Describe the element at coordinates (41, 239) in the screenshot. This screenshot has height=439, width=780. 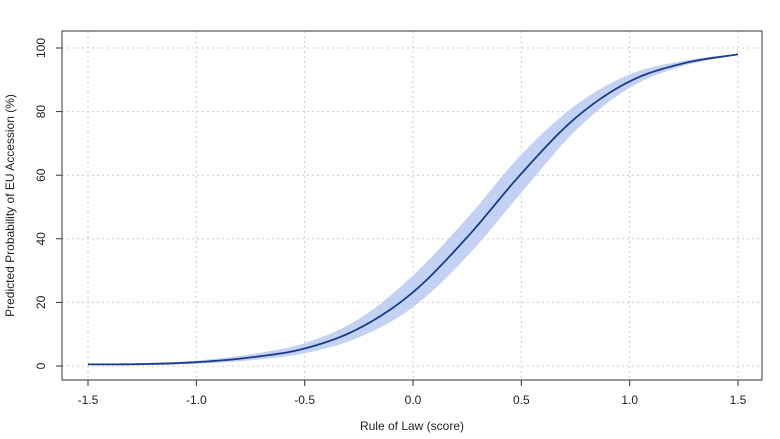
I see `y-tick-label: 40` at that location.